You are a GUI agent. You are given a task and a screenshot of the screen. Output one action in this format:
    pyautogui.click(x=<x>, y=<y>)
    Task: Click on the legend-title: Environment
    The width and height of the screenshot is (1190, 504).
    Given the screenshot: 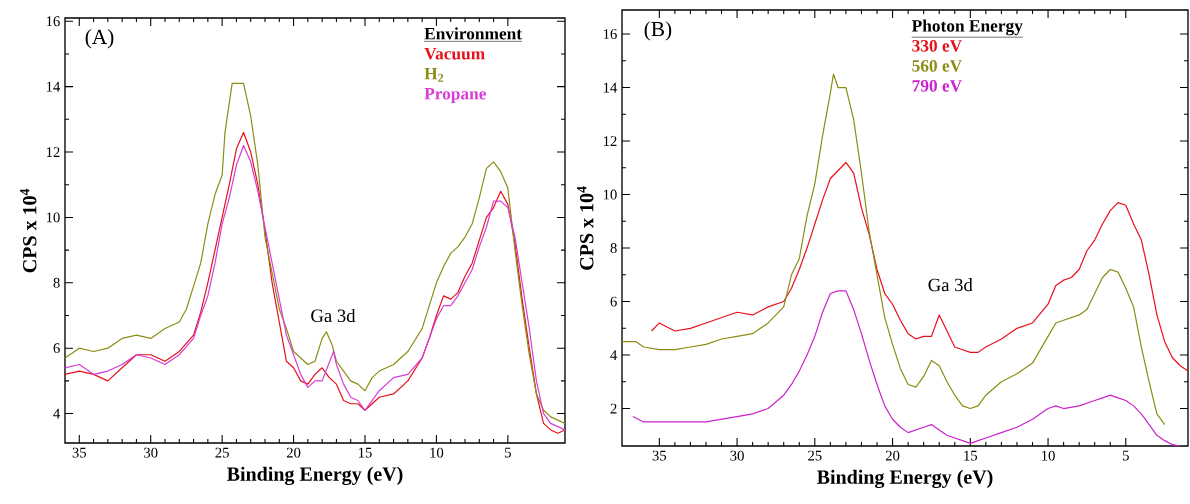 What is the action you would take?
    pyautogui.click(x=473, y=33)
    